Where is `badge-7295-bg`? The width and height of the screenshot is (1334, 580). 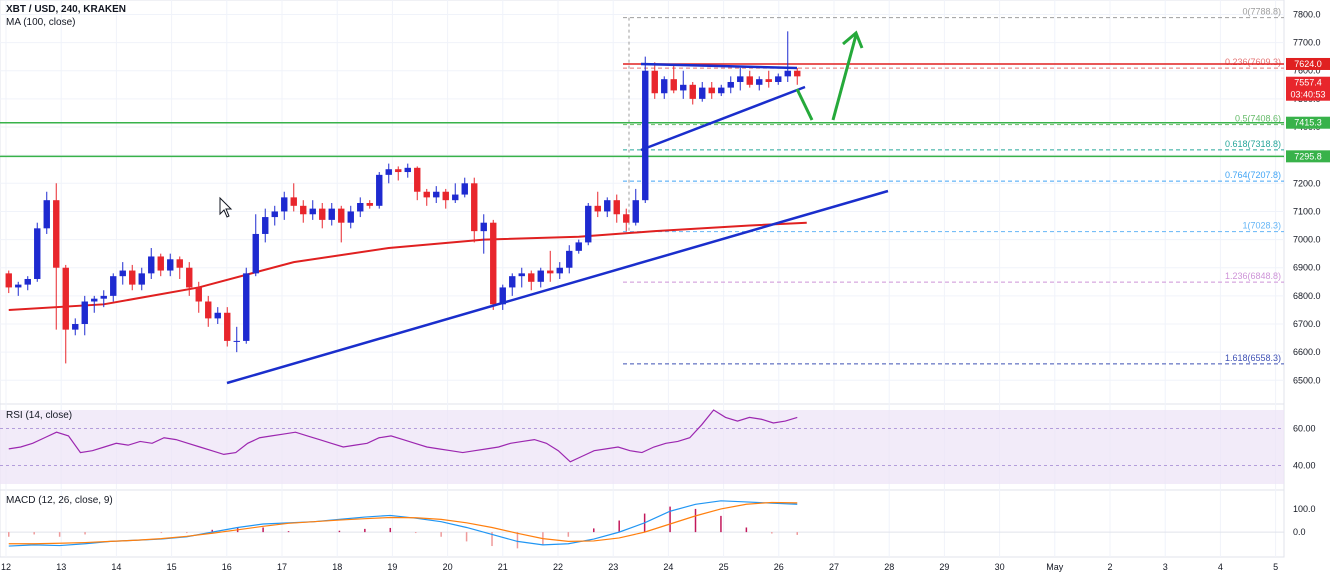
badge-7295-bg is located at coordinates (1308, 156).